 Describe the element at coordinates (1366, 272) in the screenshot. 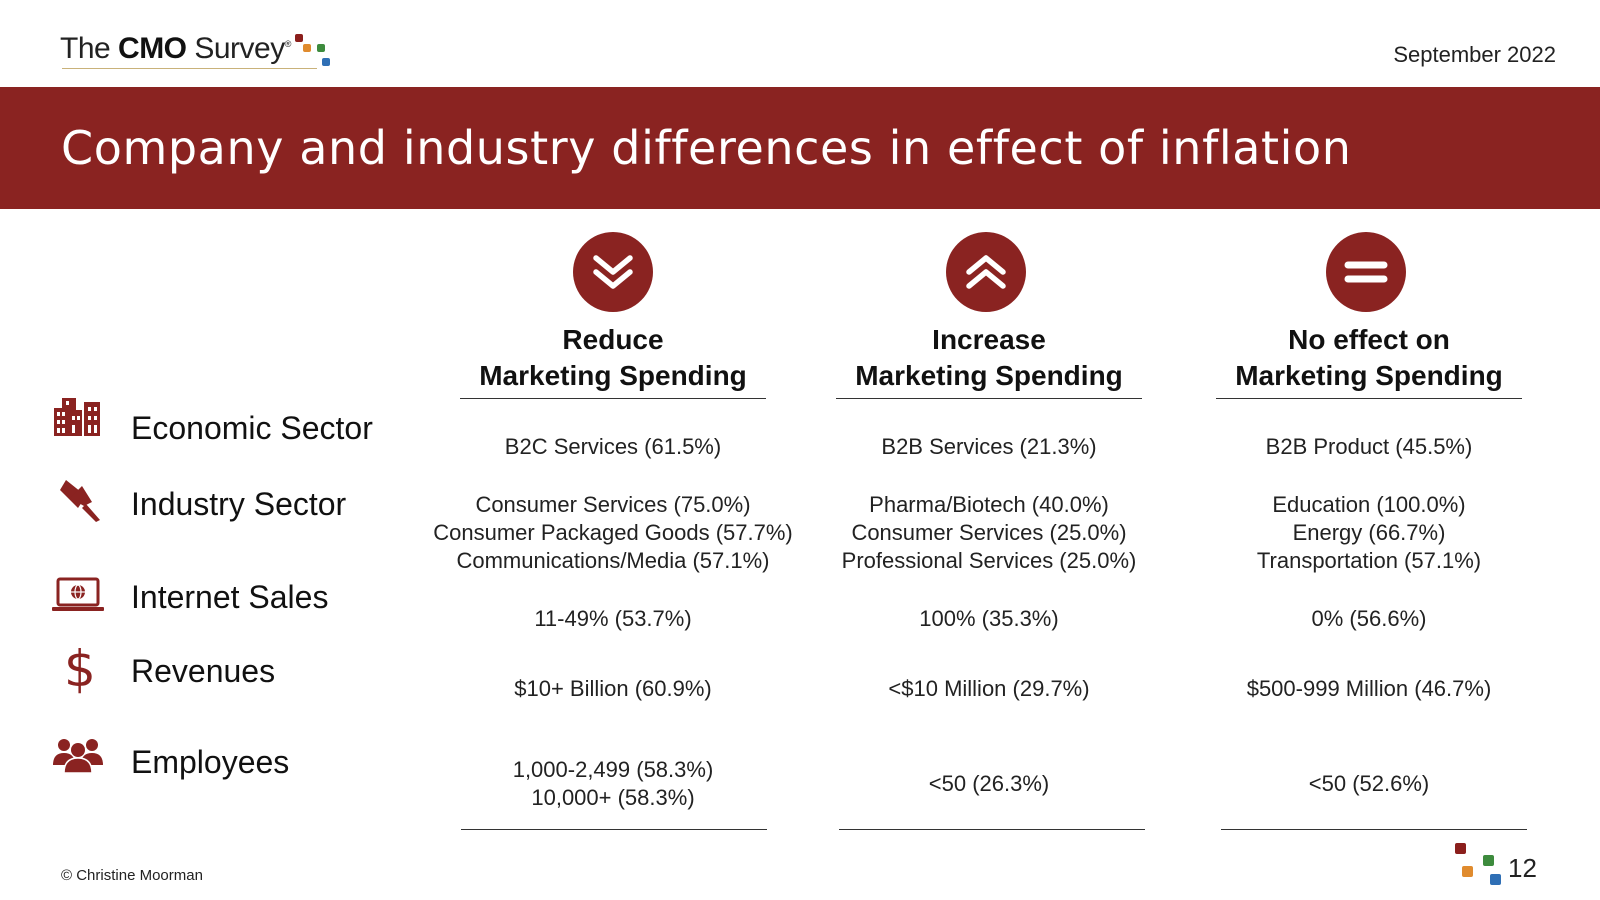

I see `equals-icon` at that location.